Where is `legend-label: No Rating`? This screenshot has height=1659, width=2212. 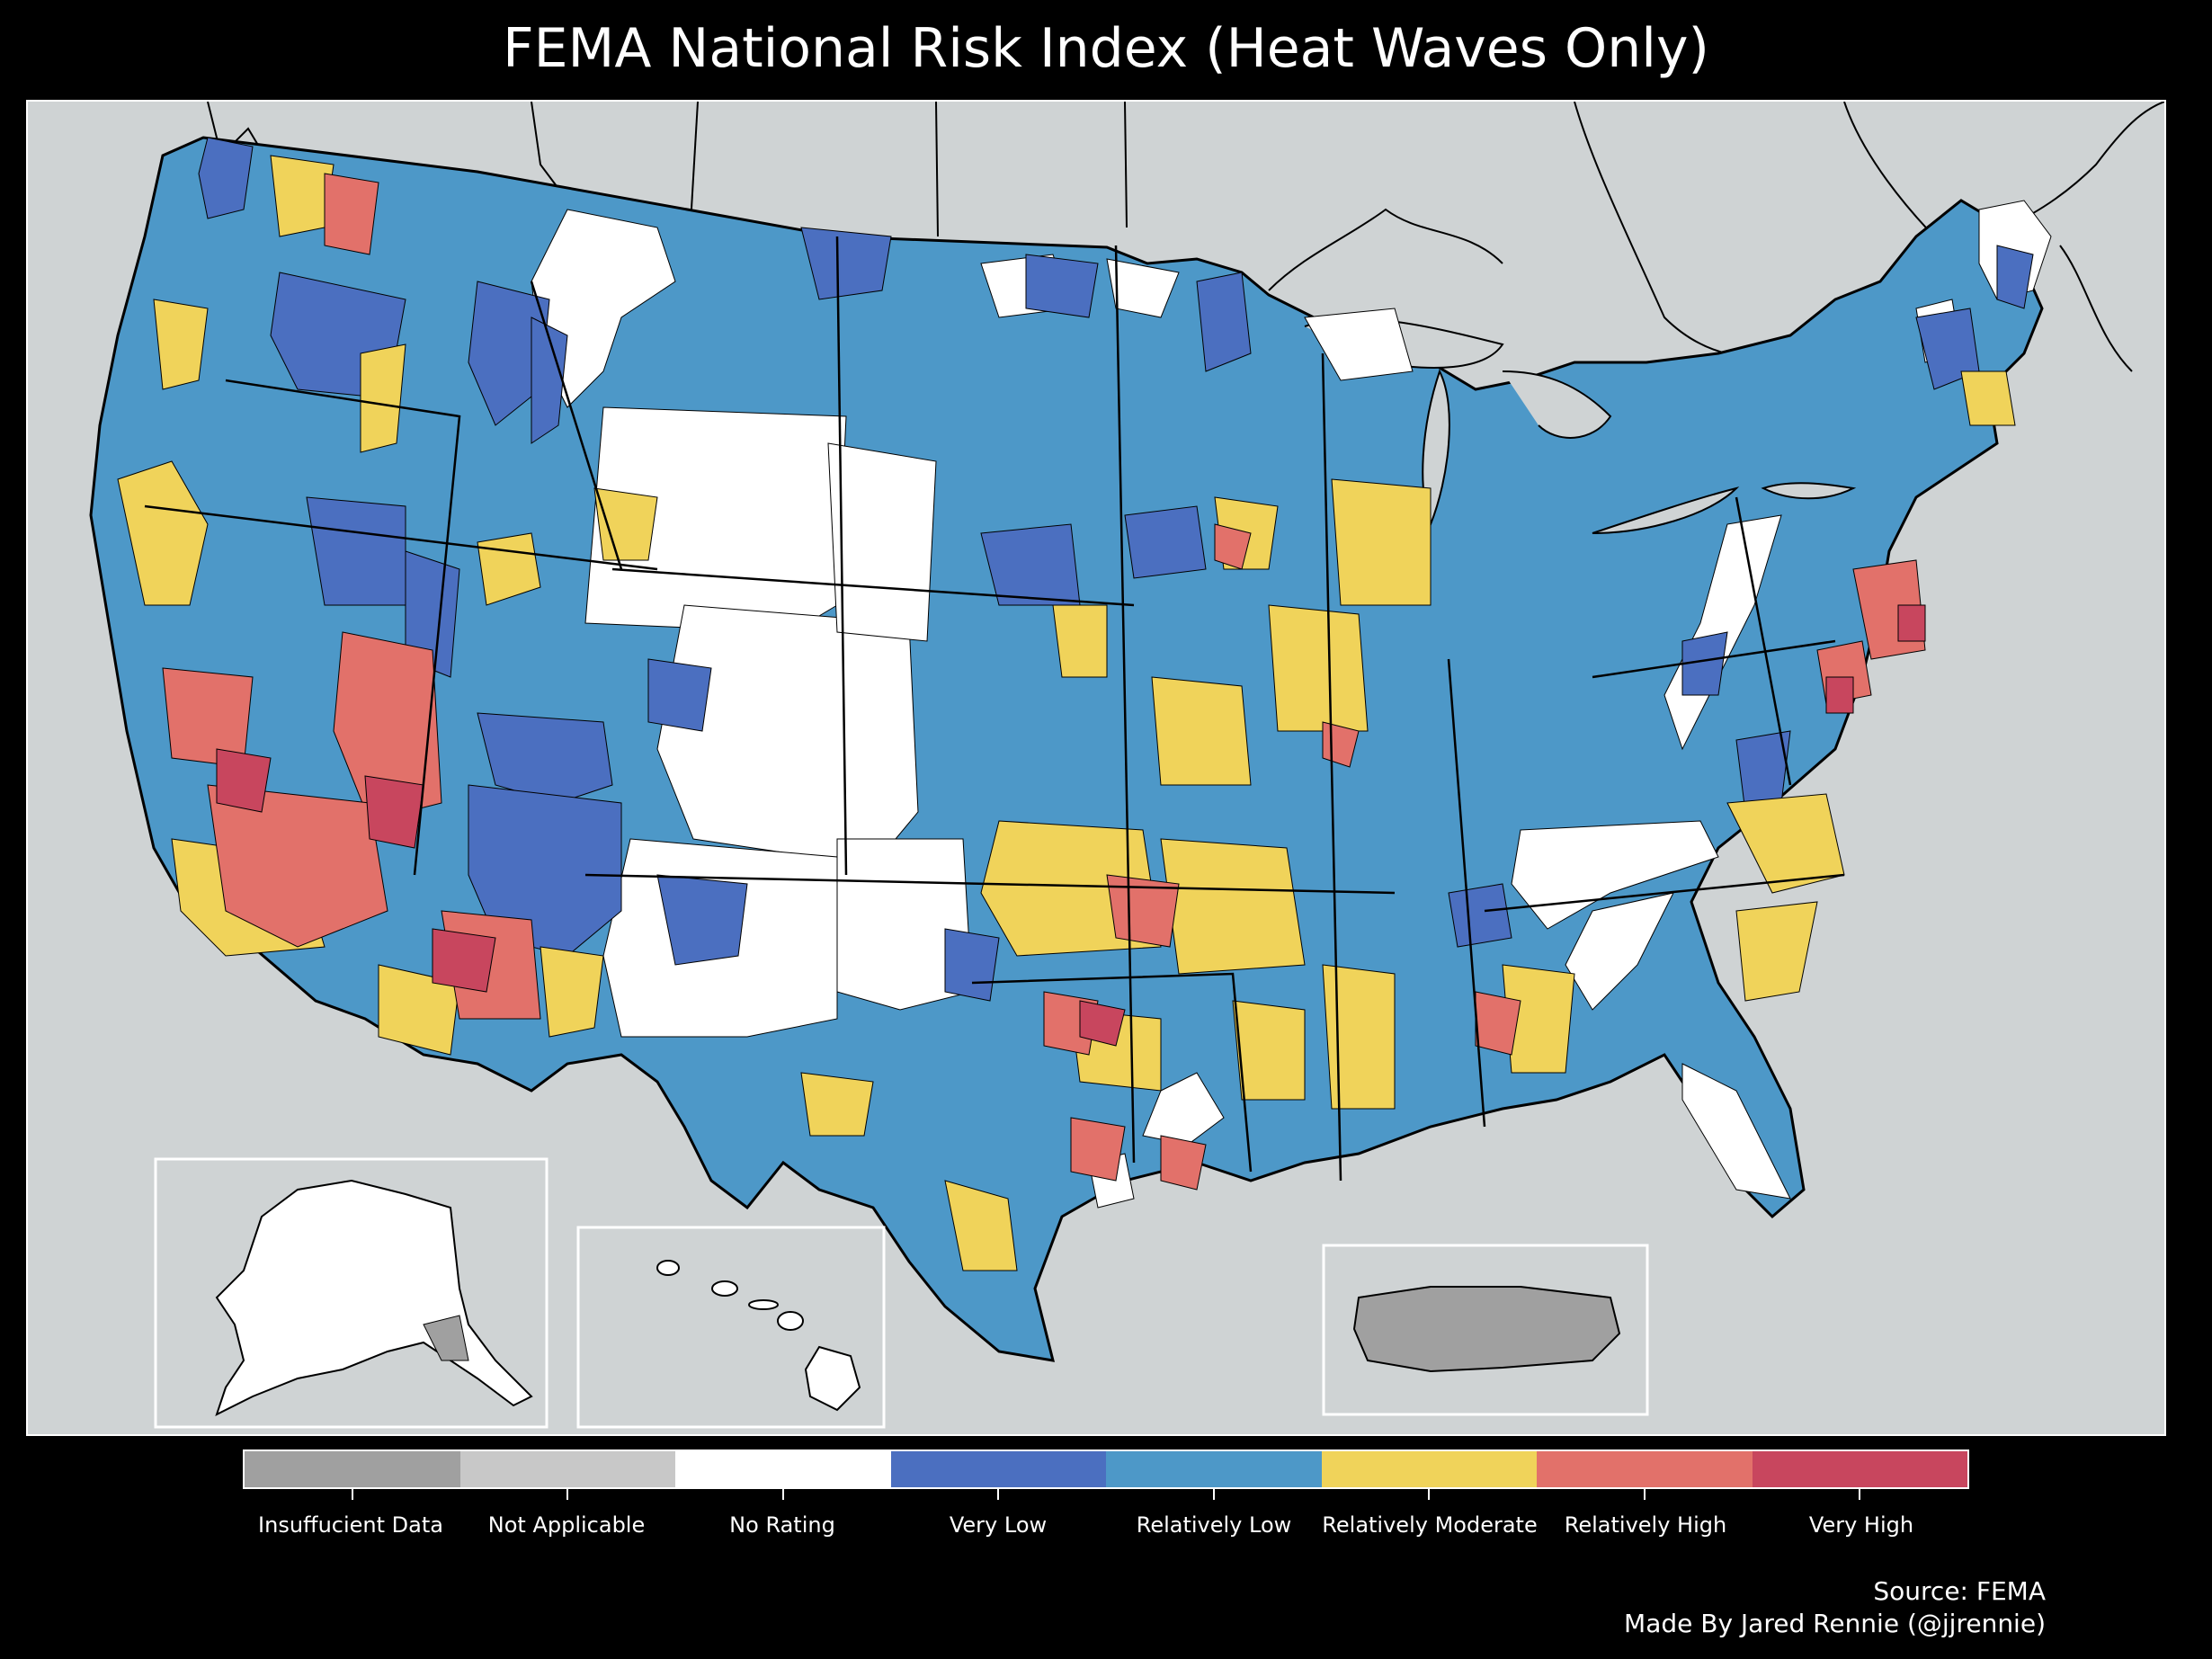
legend-label: No Rating is located at coordinates (782, 1525).